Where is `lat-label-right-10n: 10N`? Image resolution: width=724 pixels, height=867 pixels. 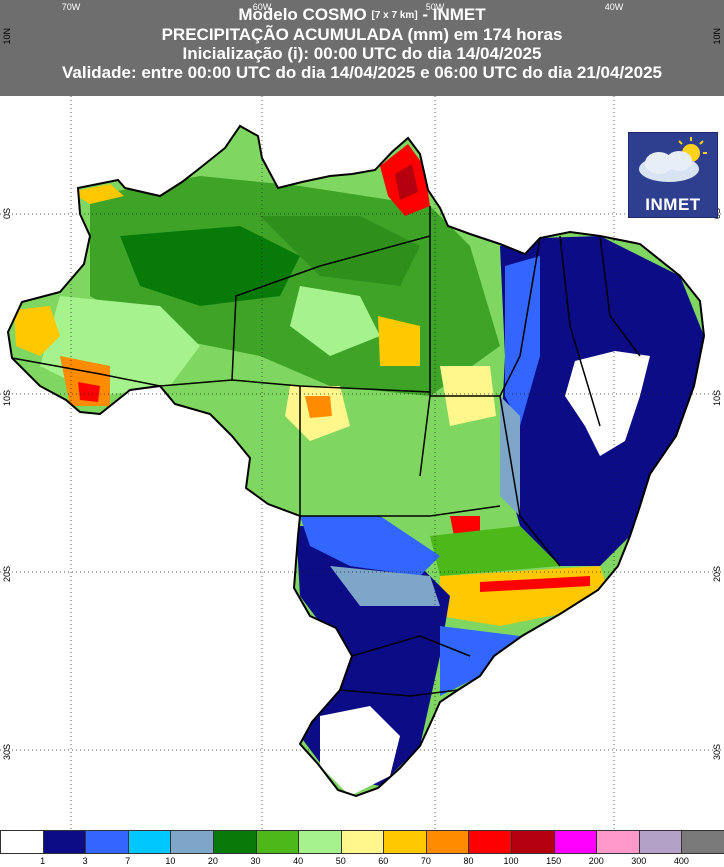
lat-label-right-10n: 10N is located at coordinates (717, 36).